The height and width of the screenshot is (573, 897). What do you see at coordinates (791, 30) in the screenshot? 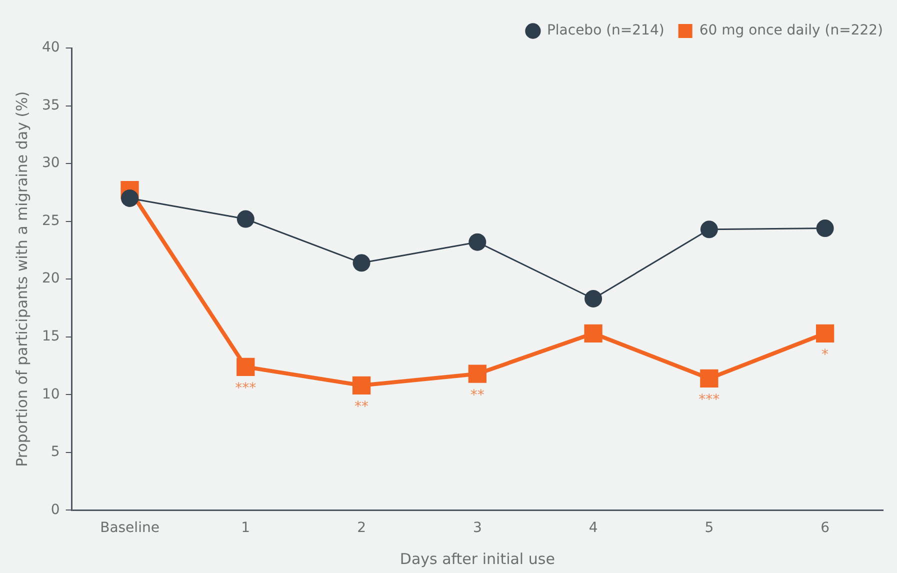
I see `legend-label: 60 mg once daily (n=222)` at bounding box center [791, 30].